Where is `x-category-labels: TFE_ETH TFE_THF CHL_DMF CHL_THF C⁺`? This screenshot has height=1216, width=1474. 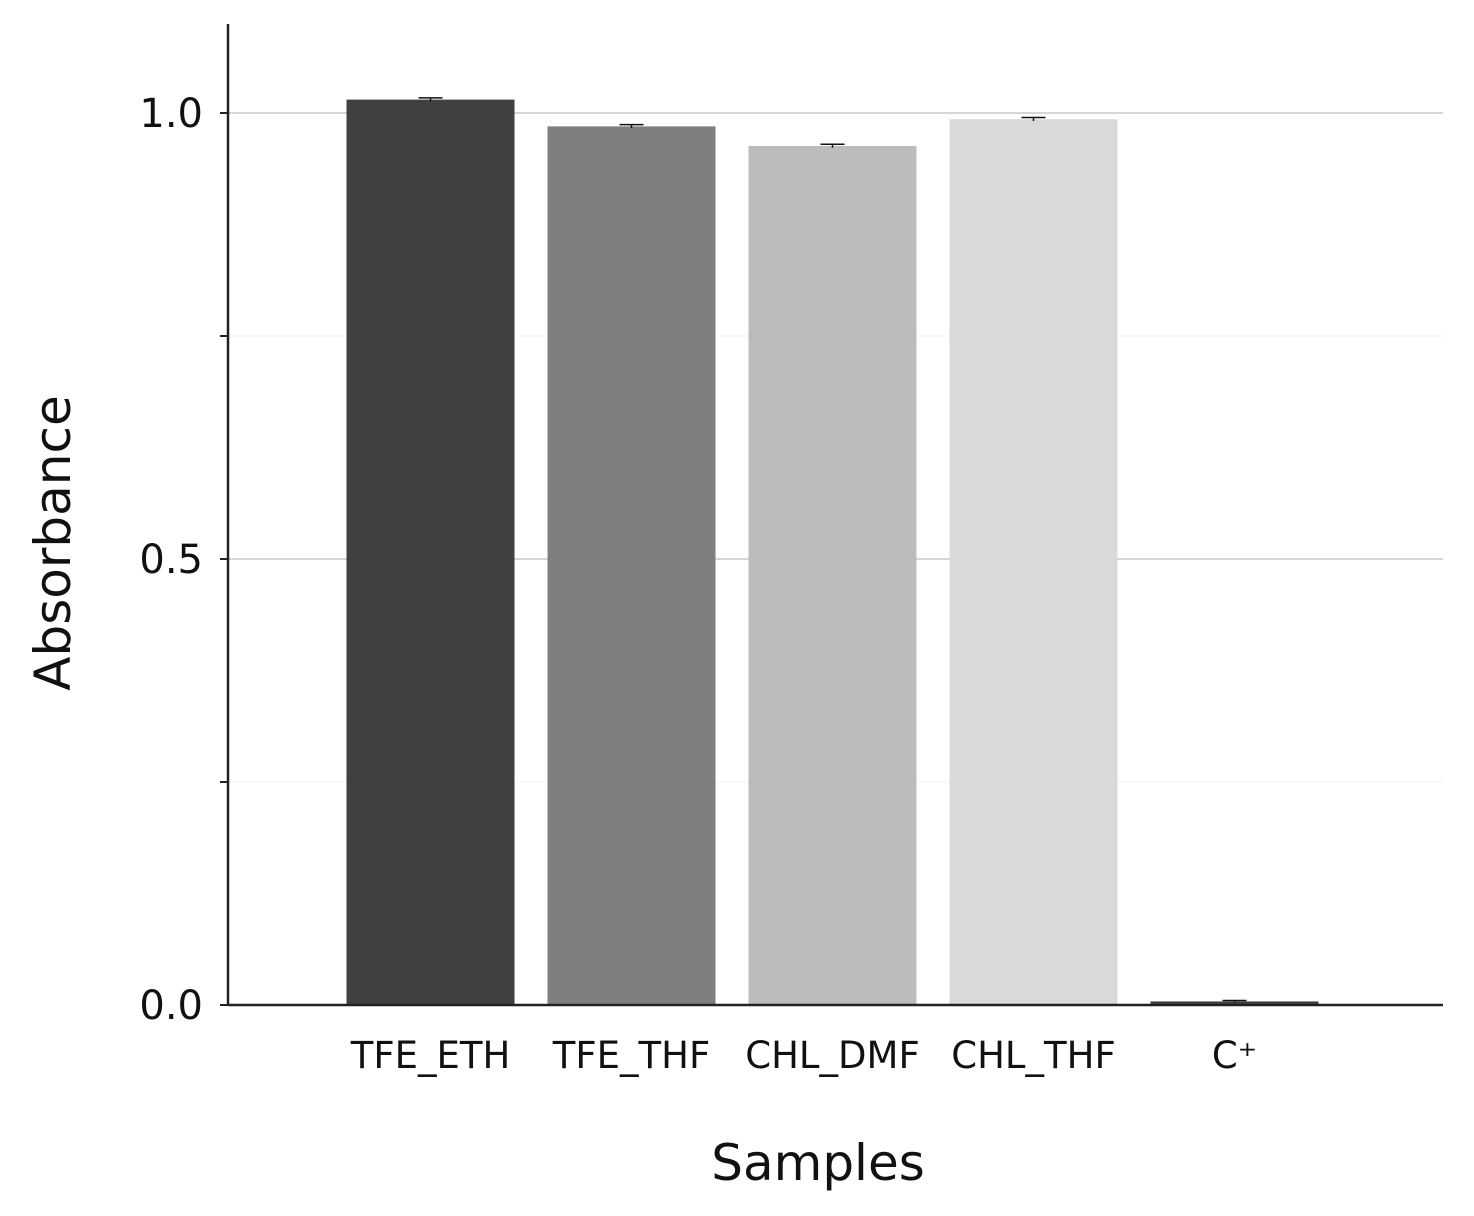 x-category-labels: TFE_ETH TFE_THF CHL_DMF CHL_THF C⁺ is located at coordinates (803, 1055).